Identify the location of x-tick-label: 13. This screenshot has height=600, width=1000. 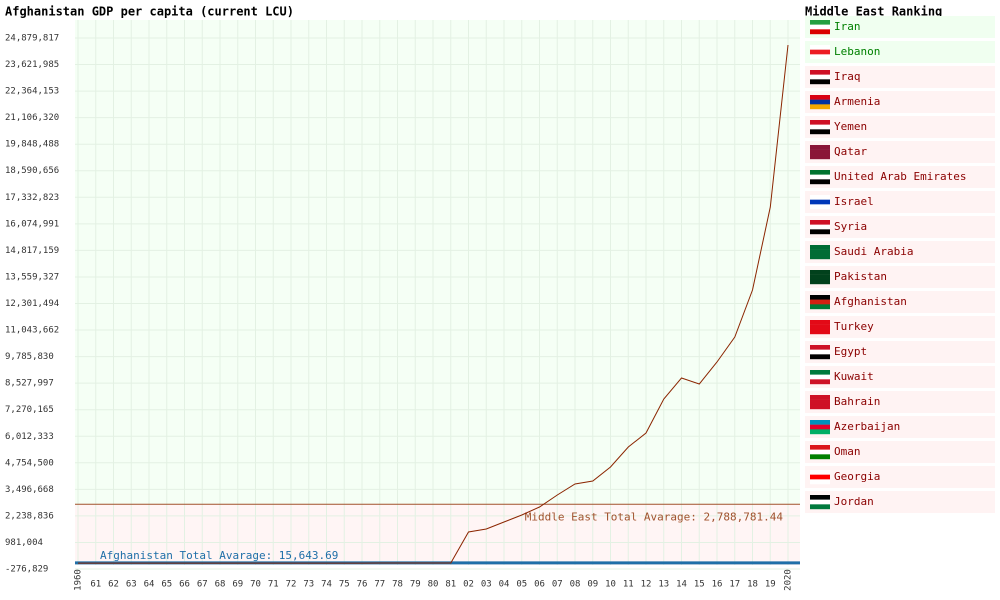
(663, 585).